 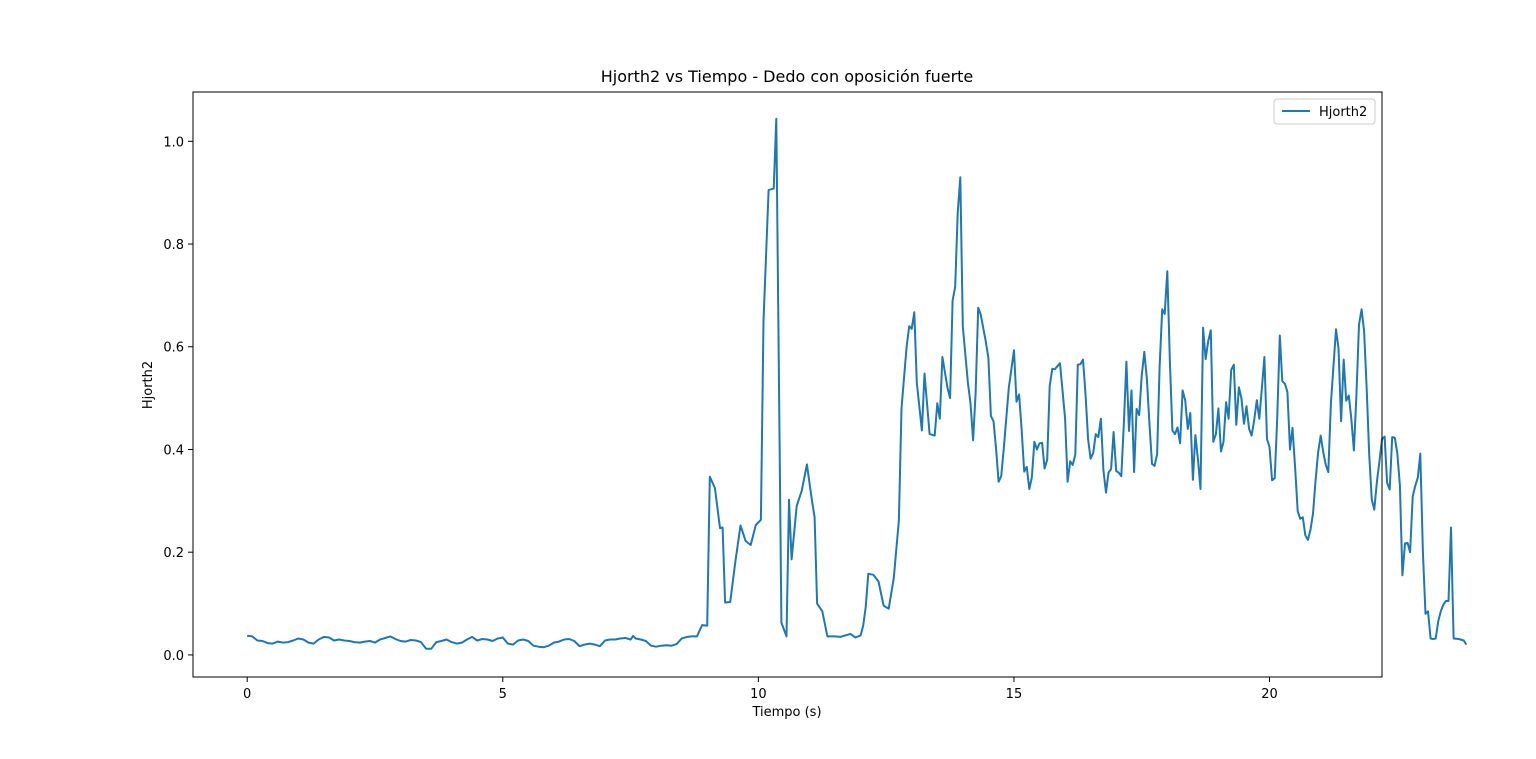 I want to click on legend-box, so click(x=1324, y=111).